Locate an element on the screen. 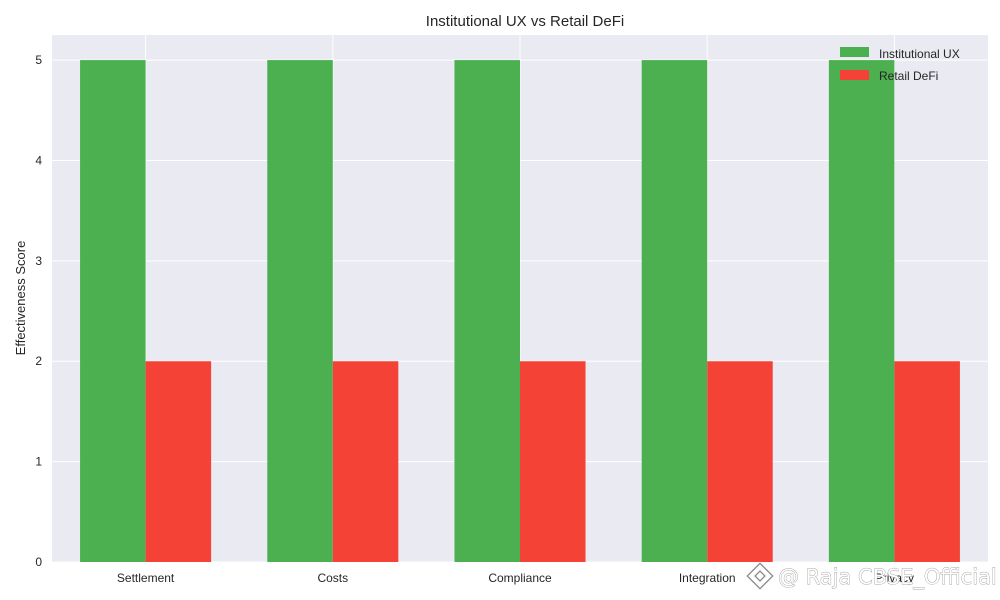 This screenshot has height=600, width=1000. bar-institutional-ux-compliance is located at coordinates (487, 311).